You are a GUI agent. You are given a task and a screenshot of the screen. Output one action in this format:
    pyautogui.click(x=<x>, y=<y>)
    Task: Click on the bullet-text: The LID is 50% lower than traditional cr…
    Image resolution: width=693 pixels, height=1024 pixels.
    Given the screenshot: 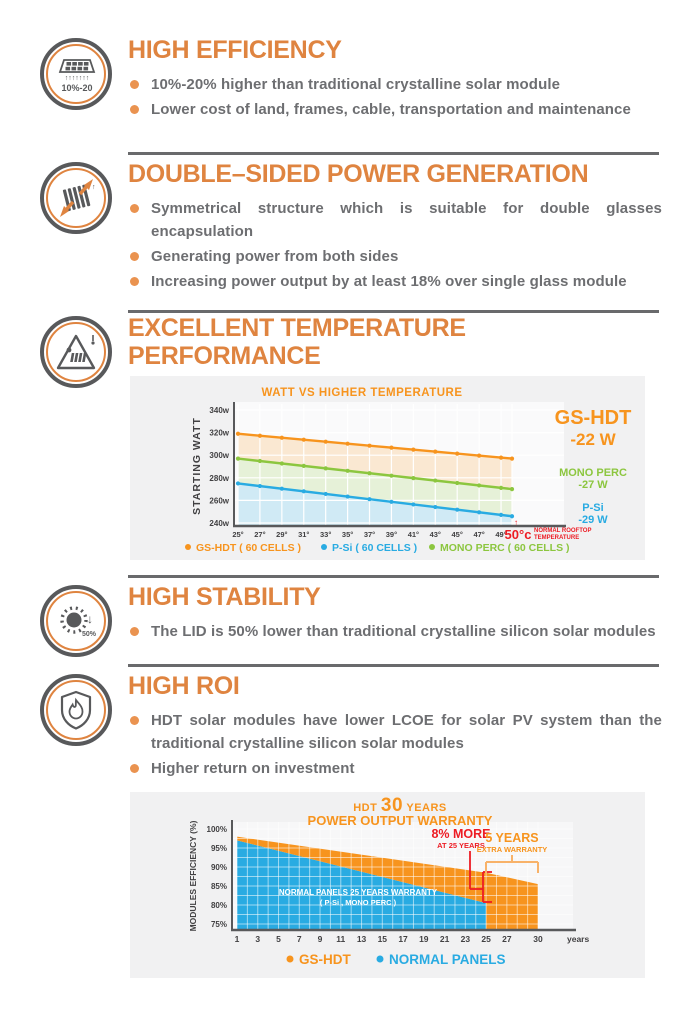 What is the action you would take?
    pyautogui.click(x=403, y=631)
    